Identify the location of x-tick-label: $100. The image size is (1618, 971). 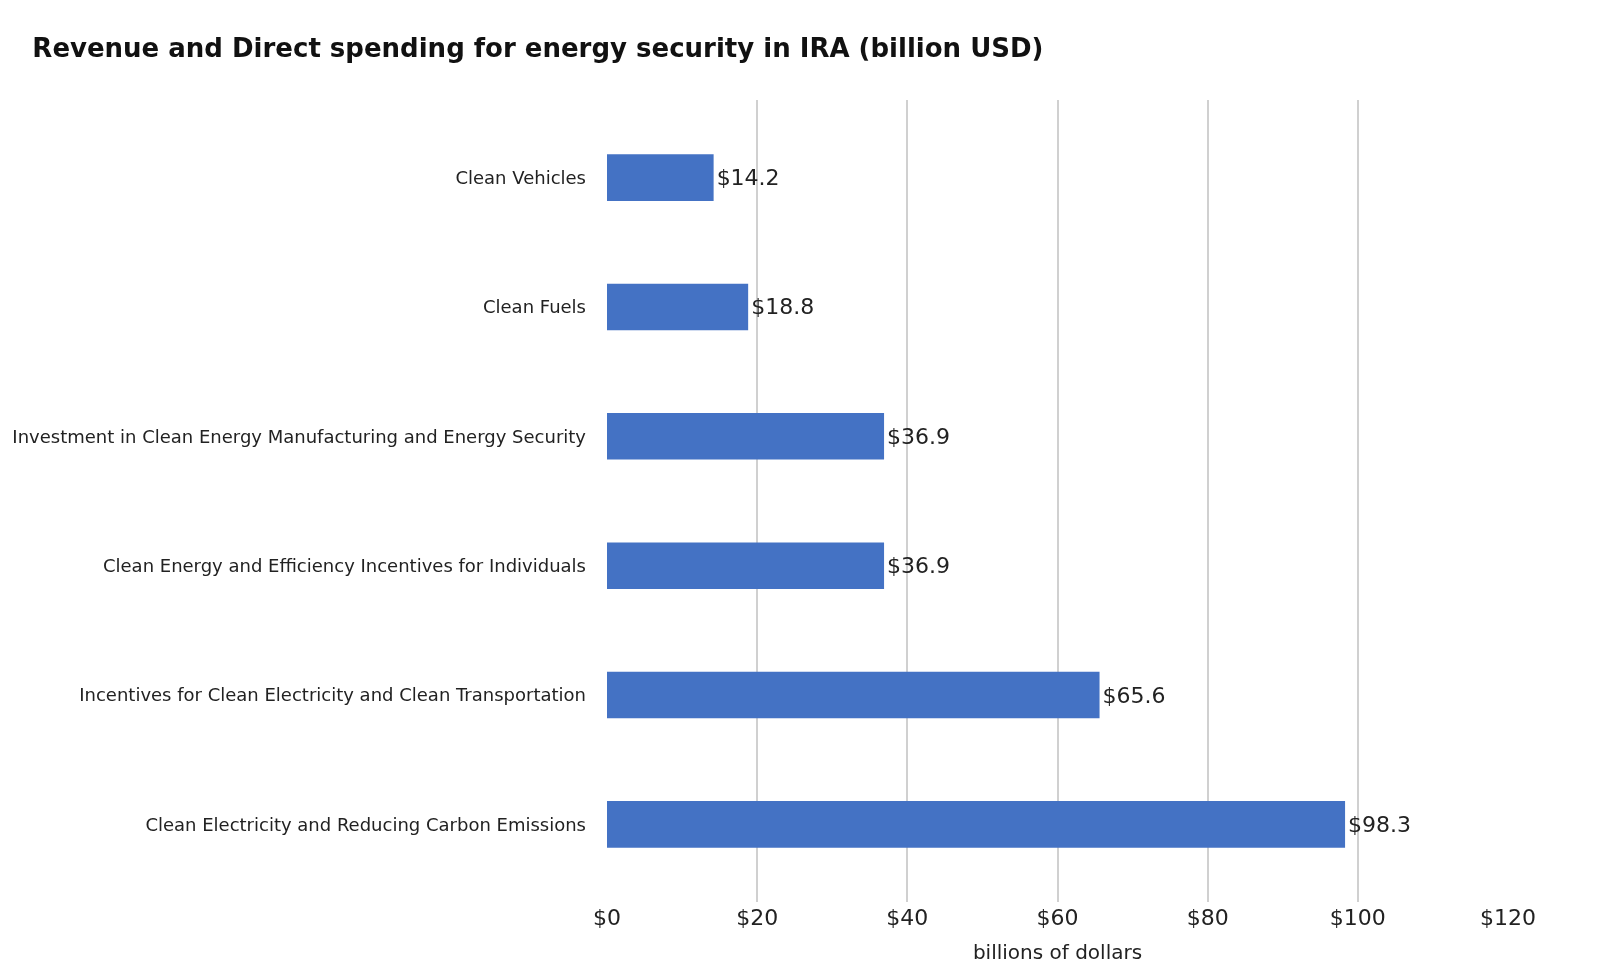
(1357, 917).